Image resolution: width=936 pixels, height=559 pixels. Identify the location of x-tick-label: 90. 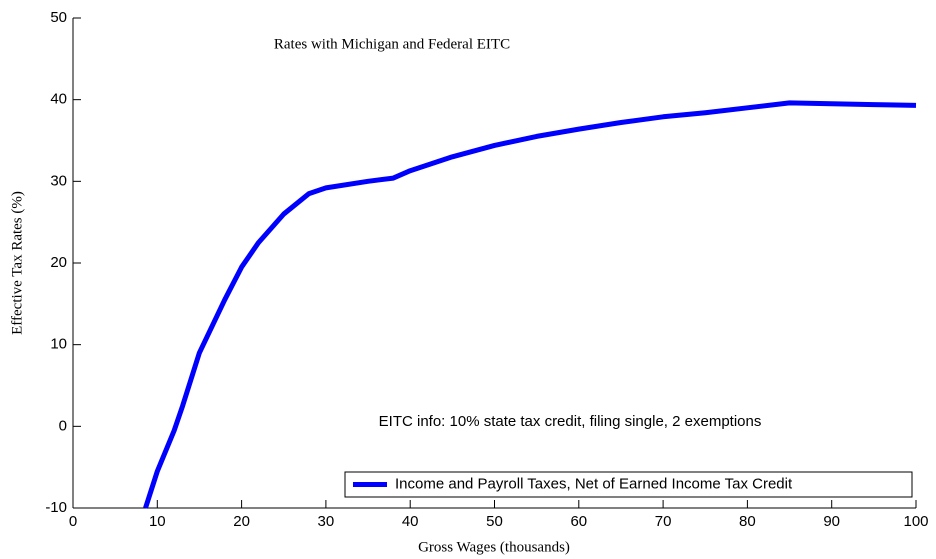
(831, 521).